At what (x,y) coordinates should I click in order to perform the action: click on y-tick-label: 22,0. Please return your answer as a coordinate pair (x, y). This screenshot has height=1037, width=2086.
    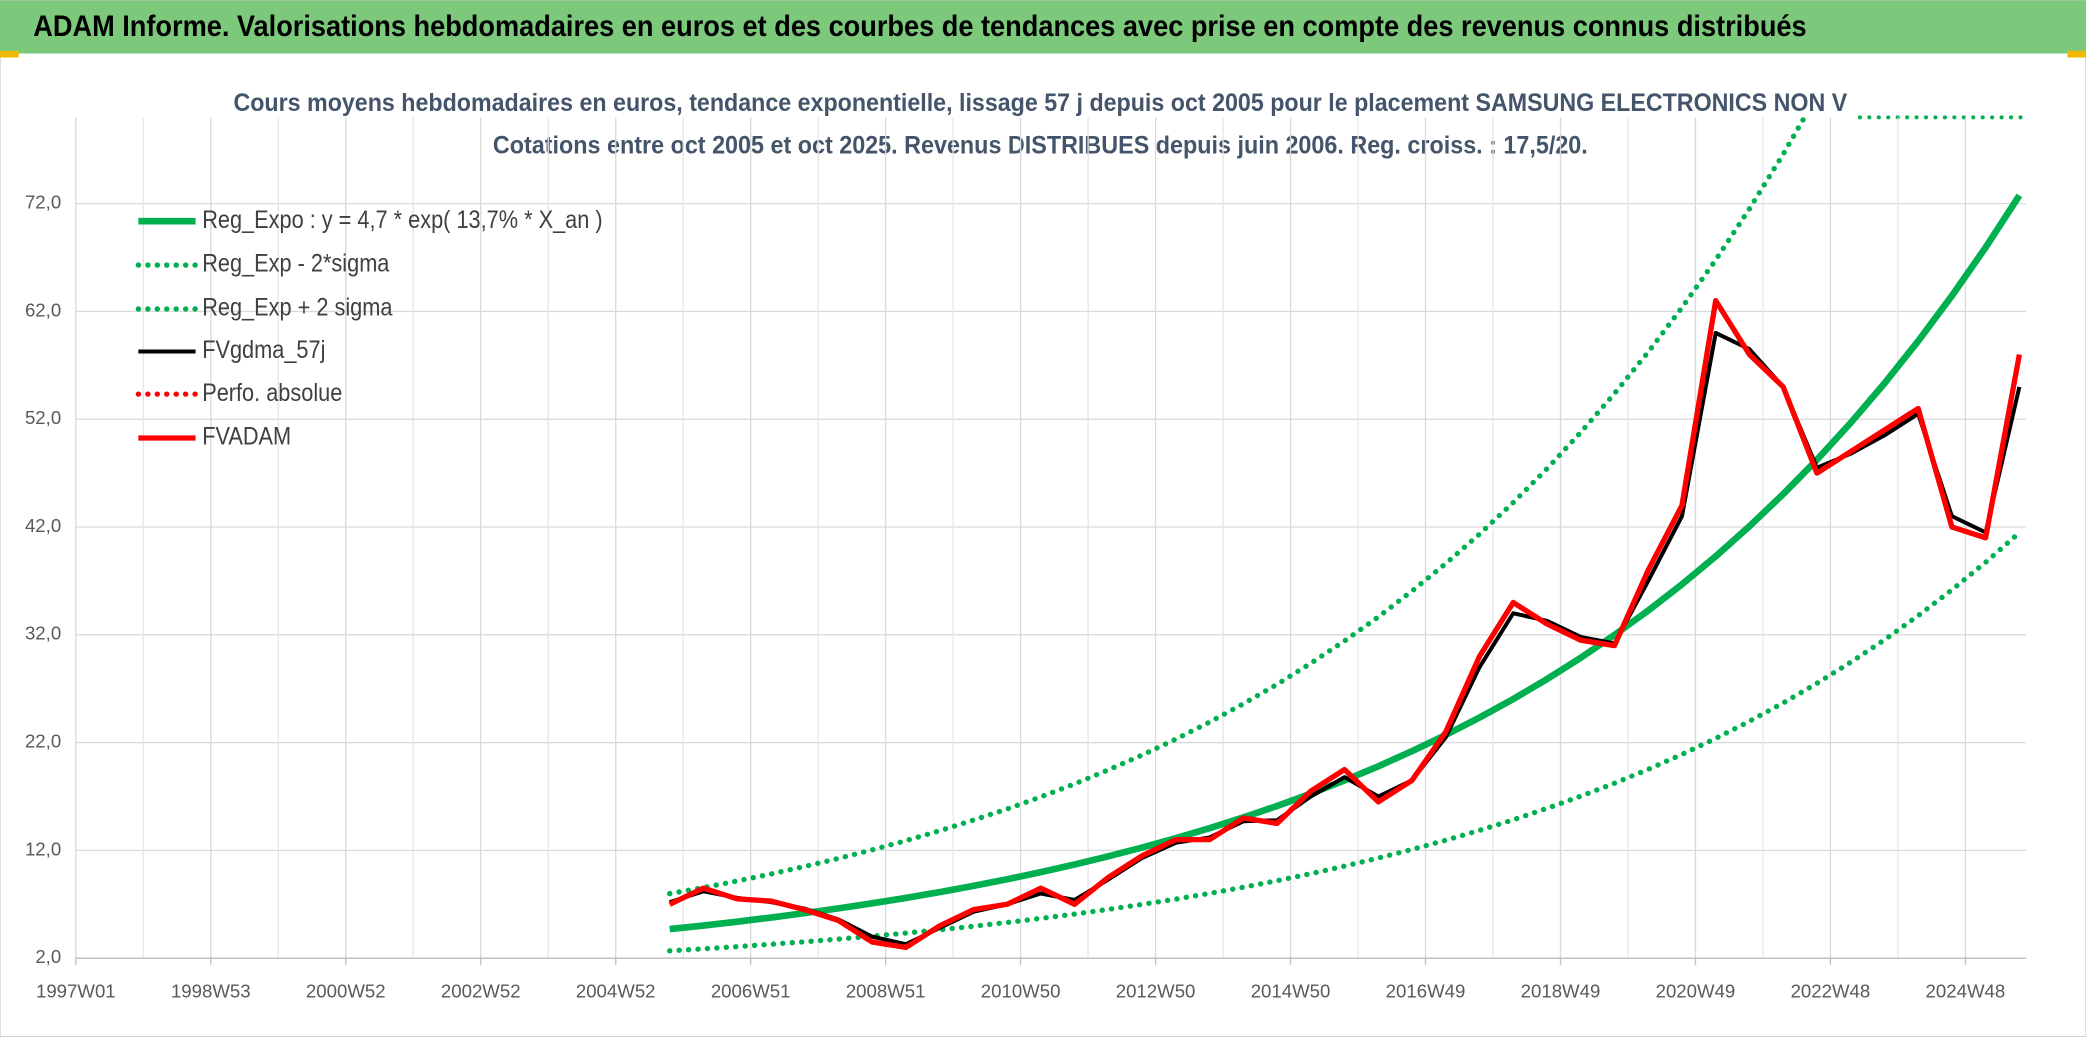
    Looking at the image, I should click on (43, 741).